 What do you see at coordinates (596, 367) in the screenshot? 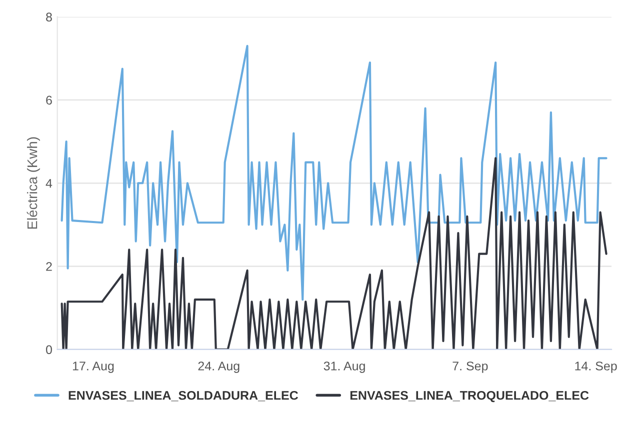
I see `x-tick-label: 14. Sep` at bounding box center [596, 367].